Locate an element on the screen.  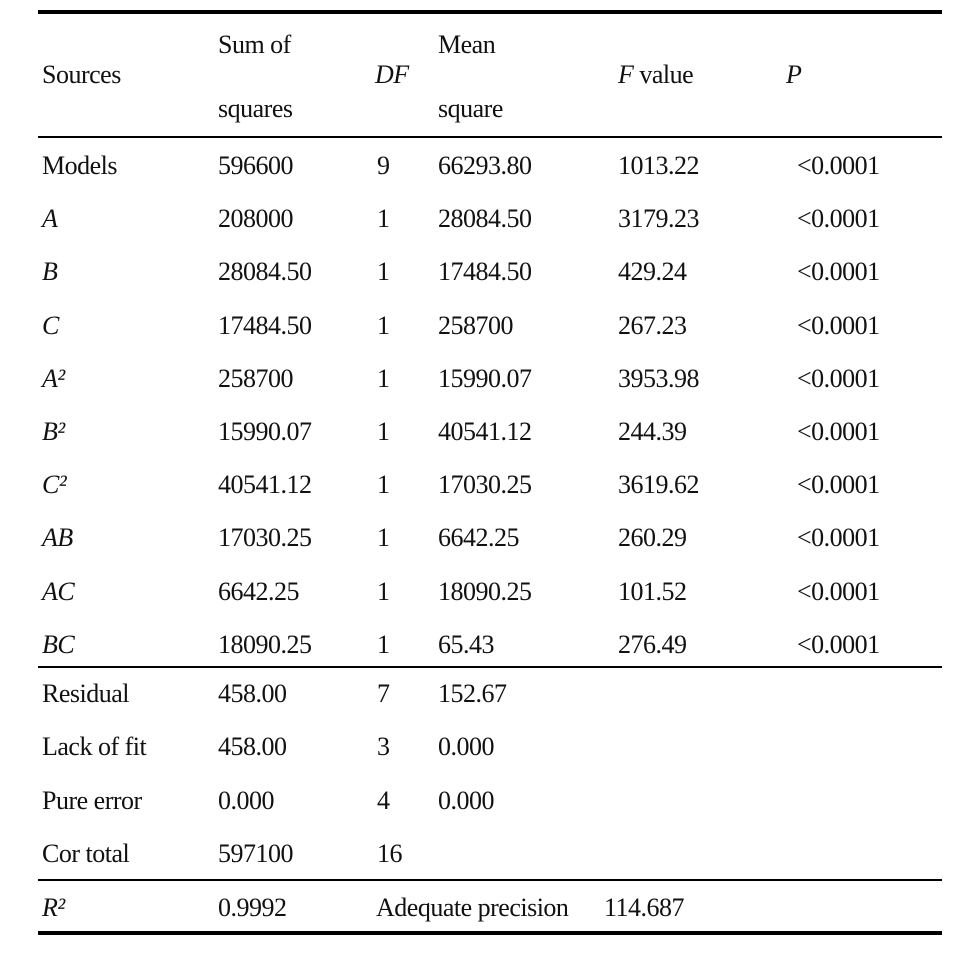
header-mean: Mean is located at coordinates (467, 44).